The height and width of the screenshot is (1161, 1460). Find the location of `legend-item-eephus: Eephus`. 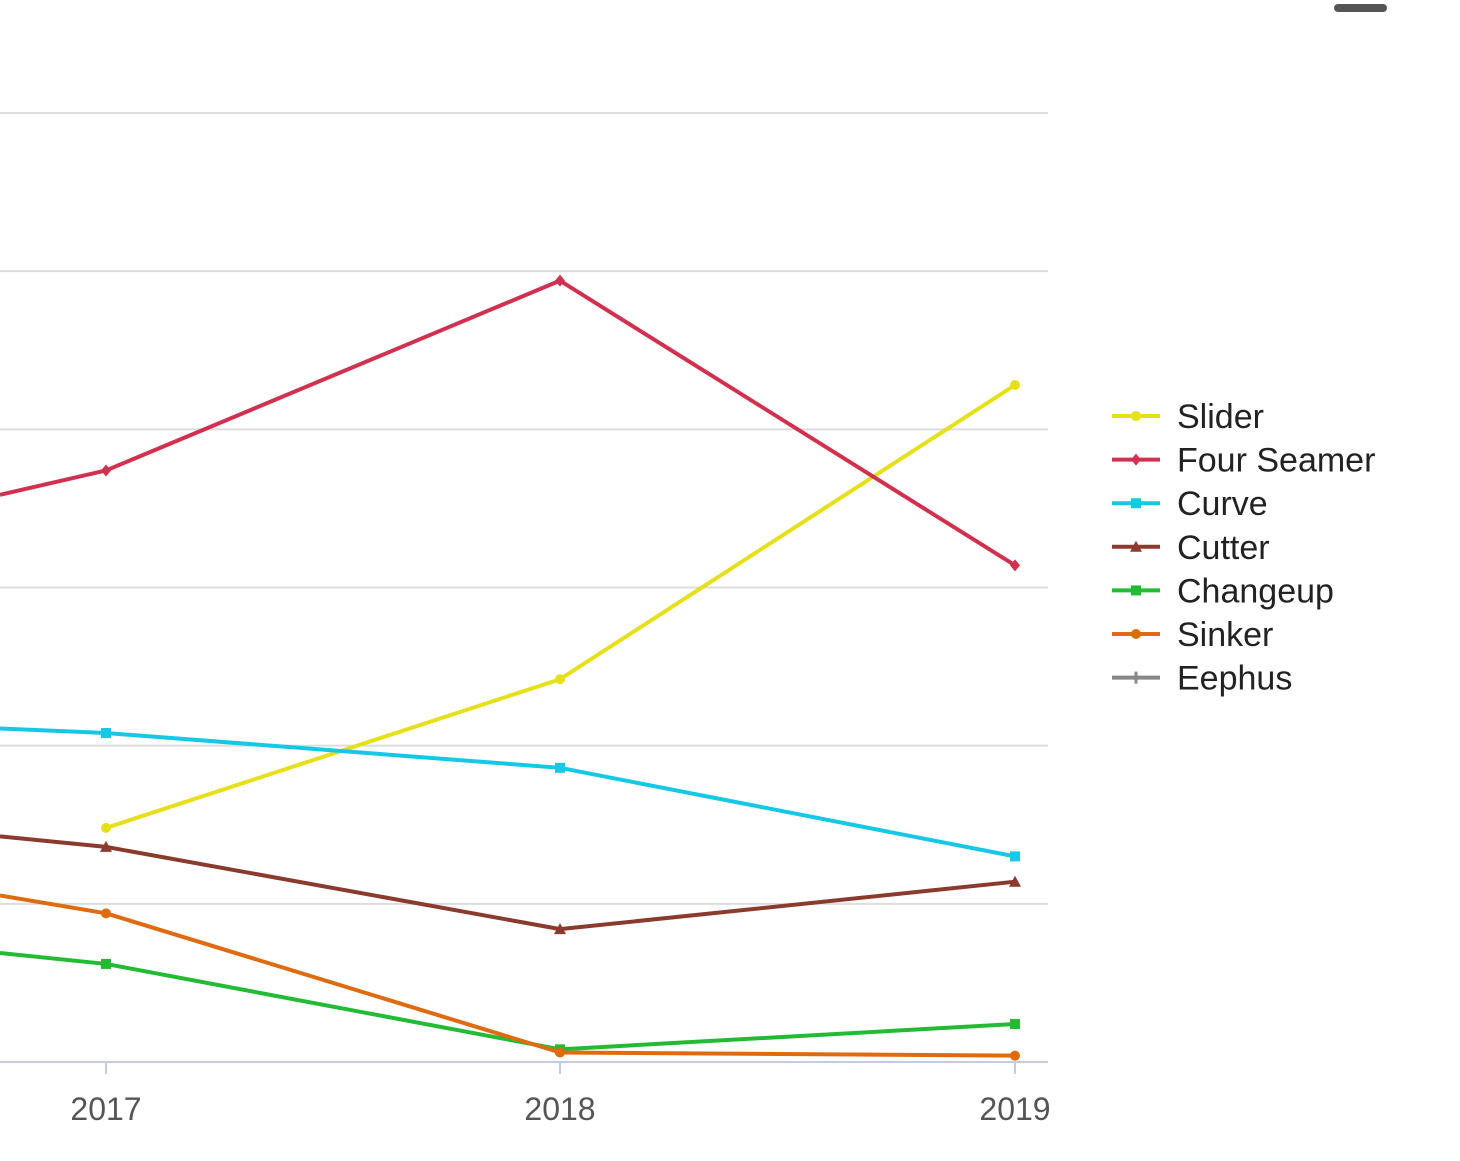

legend-item-eephus: Eephus is located at coordinates (1202, 679).